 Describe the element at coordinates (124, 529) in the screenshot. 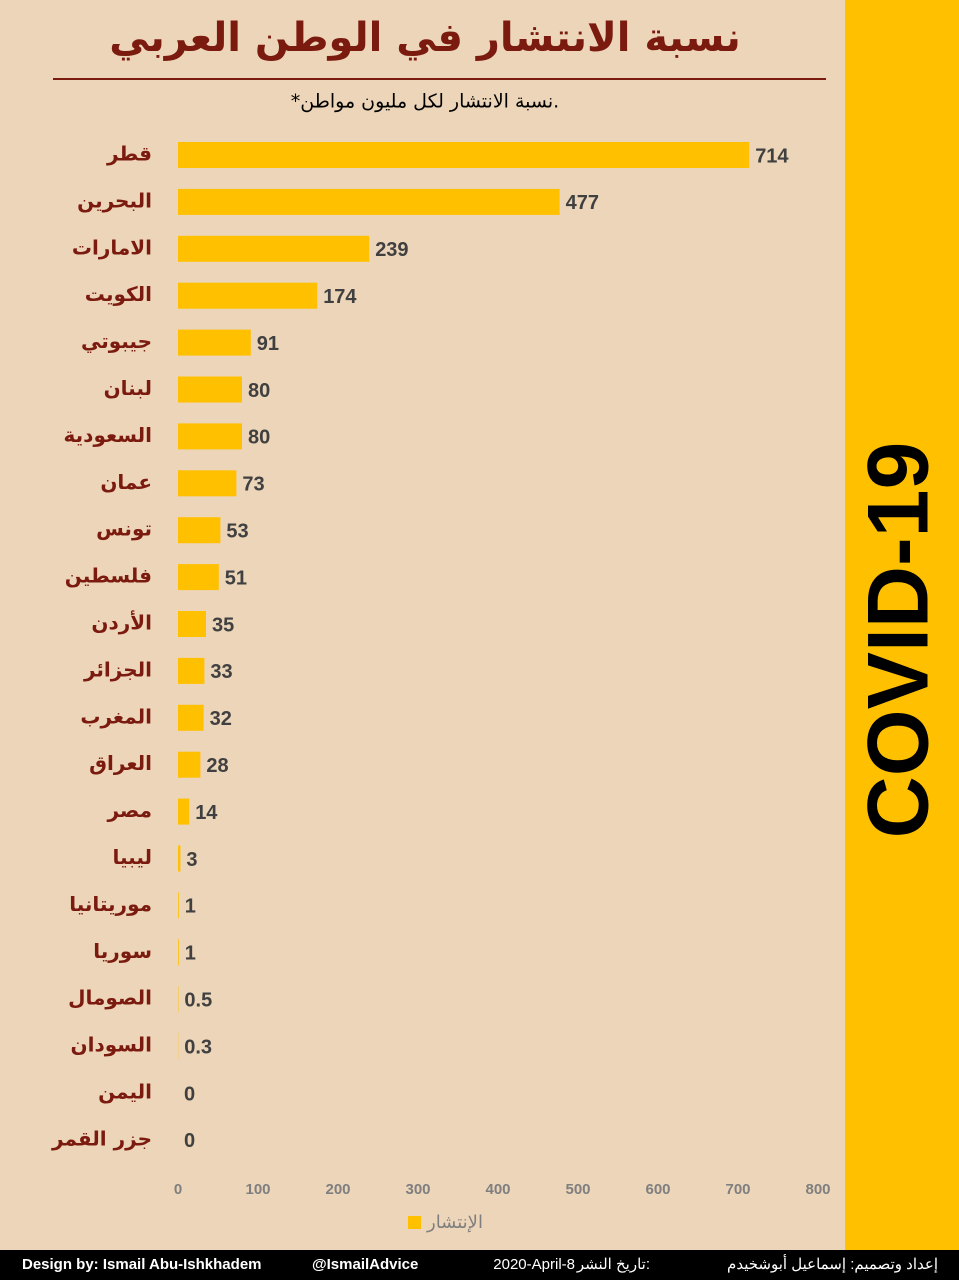

I see `category-label: تونس` at that location.